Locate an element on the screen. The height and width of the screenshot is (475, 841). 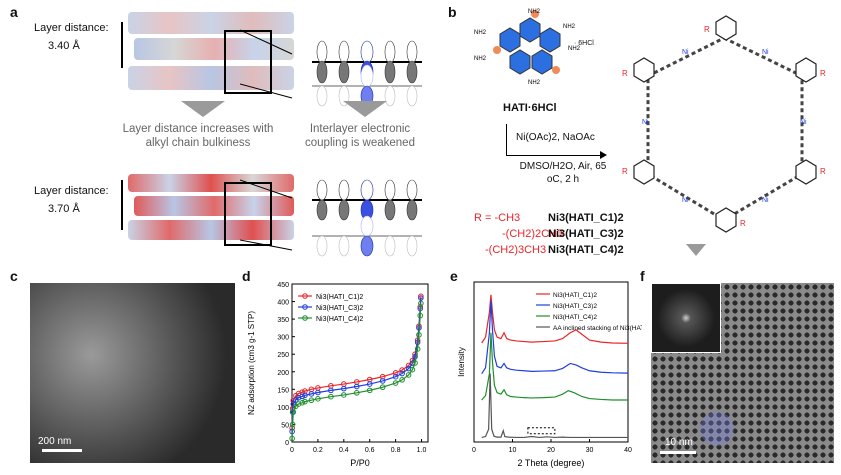
r-label-6: R is located at coordinates (625, 73).